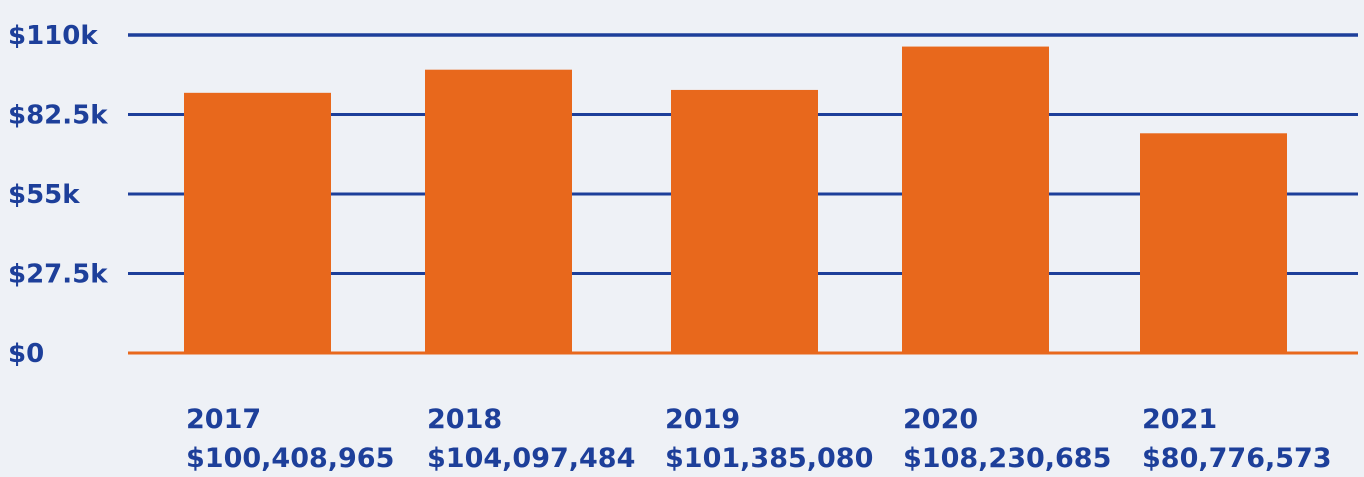 The width and height of the screenshot is (1364, 477). What do you see at coordinates (223, 419) in the screenshot?
I see `x-category-label: 2017` at bounding box center [223, 419].